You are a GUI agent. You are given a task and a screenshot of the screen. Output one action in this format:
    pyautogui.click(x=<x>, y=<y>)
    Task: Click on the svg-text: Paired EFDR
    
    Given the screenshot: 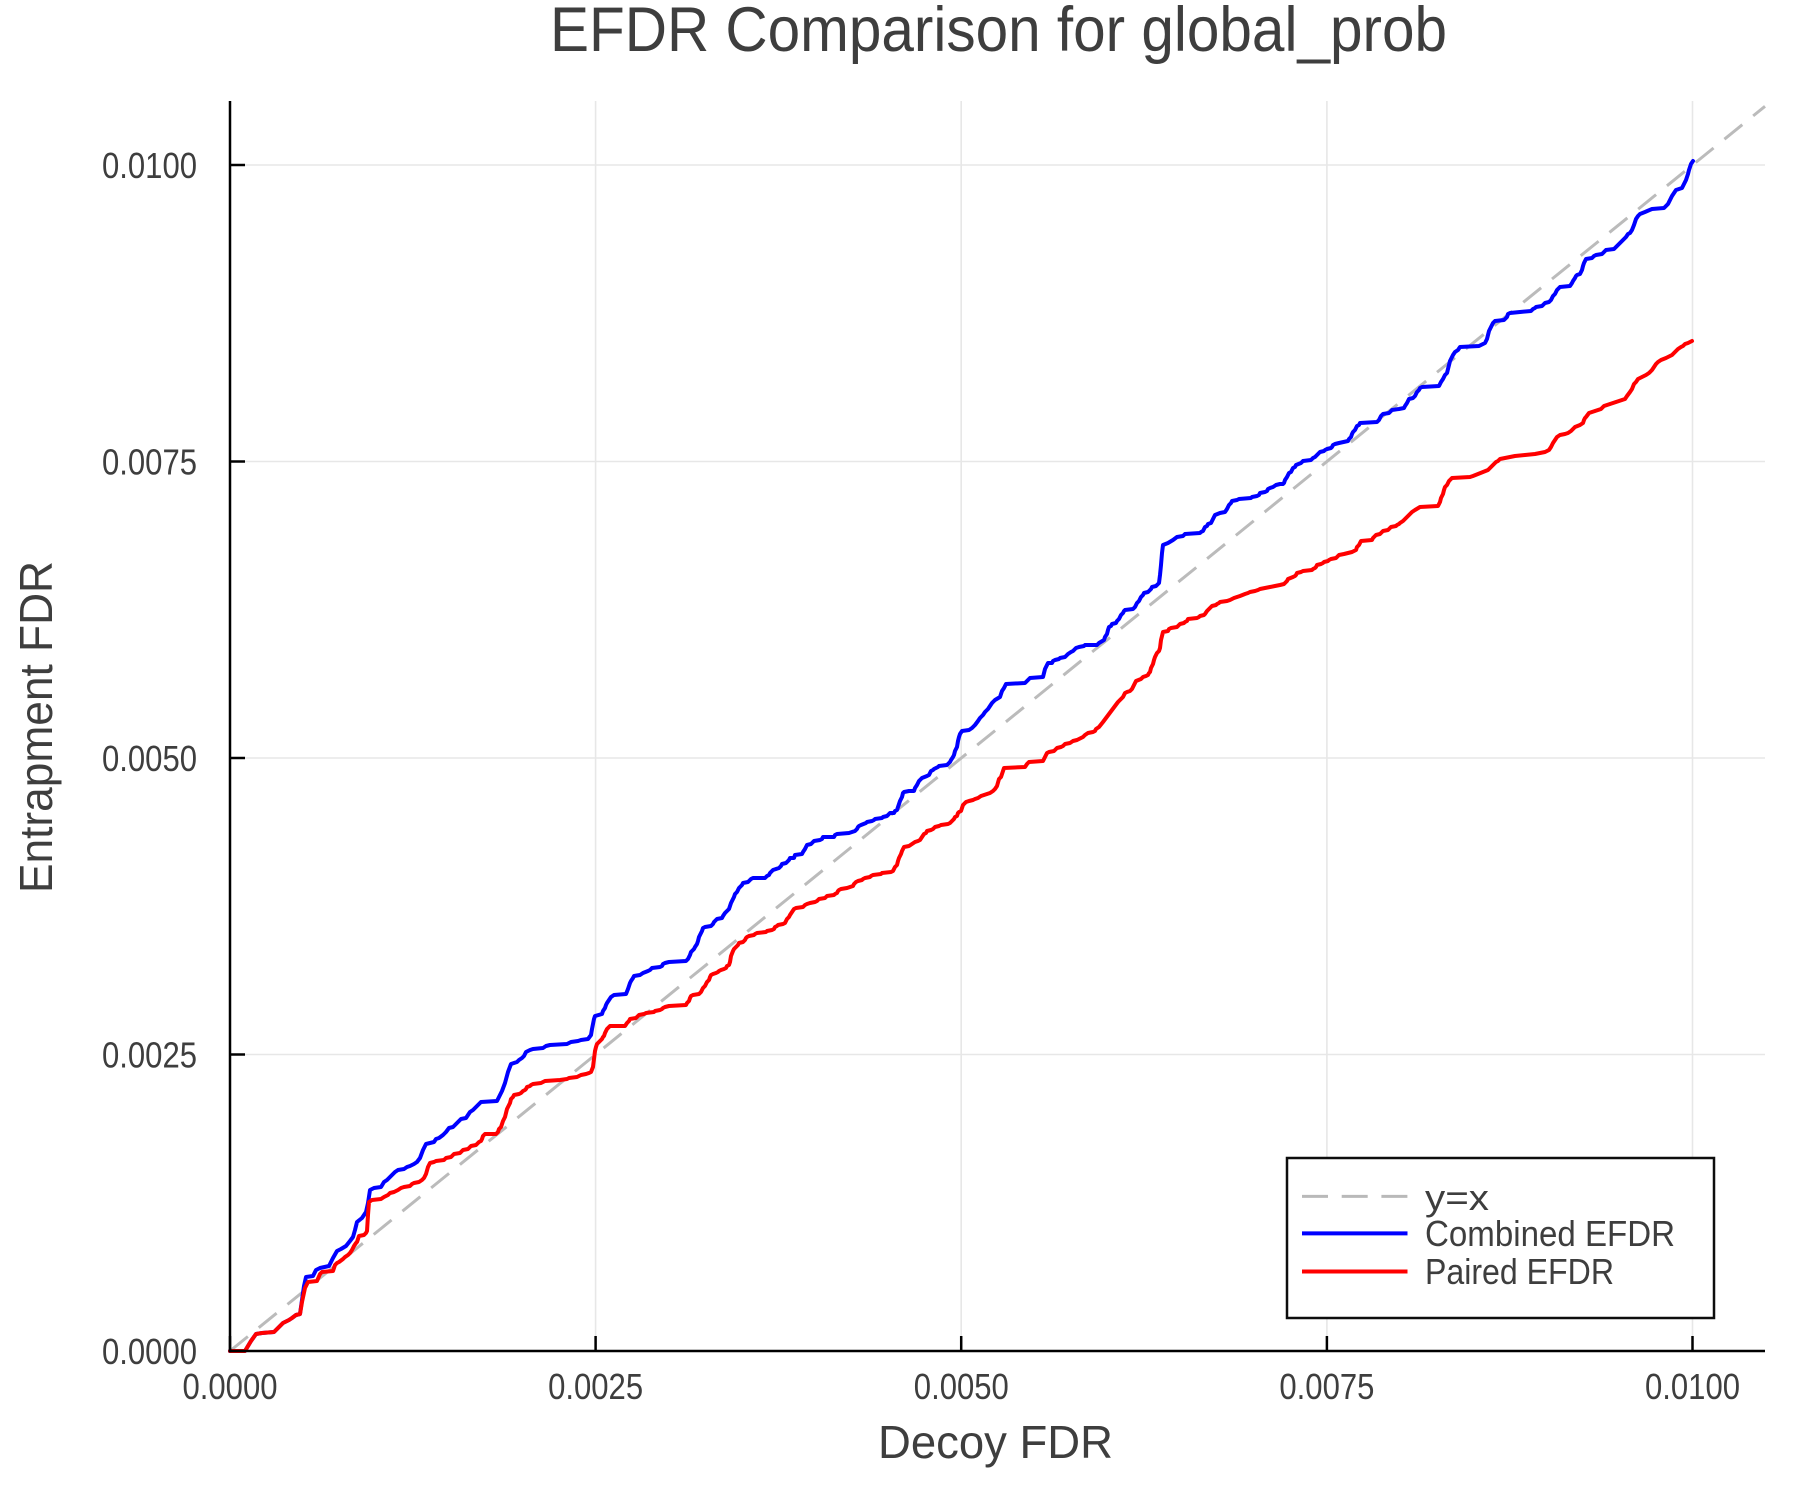 What is the action you would take?
    pyautogui.click(x=1519, y=1271)
    